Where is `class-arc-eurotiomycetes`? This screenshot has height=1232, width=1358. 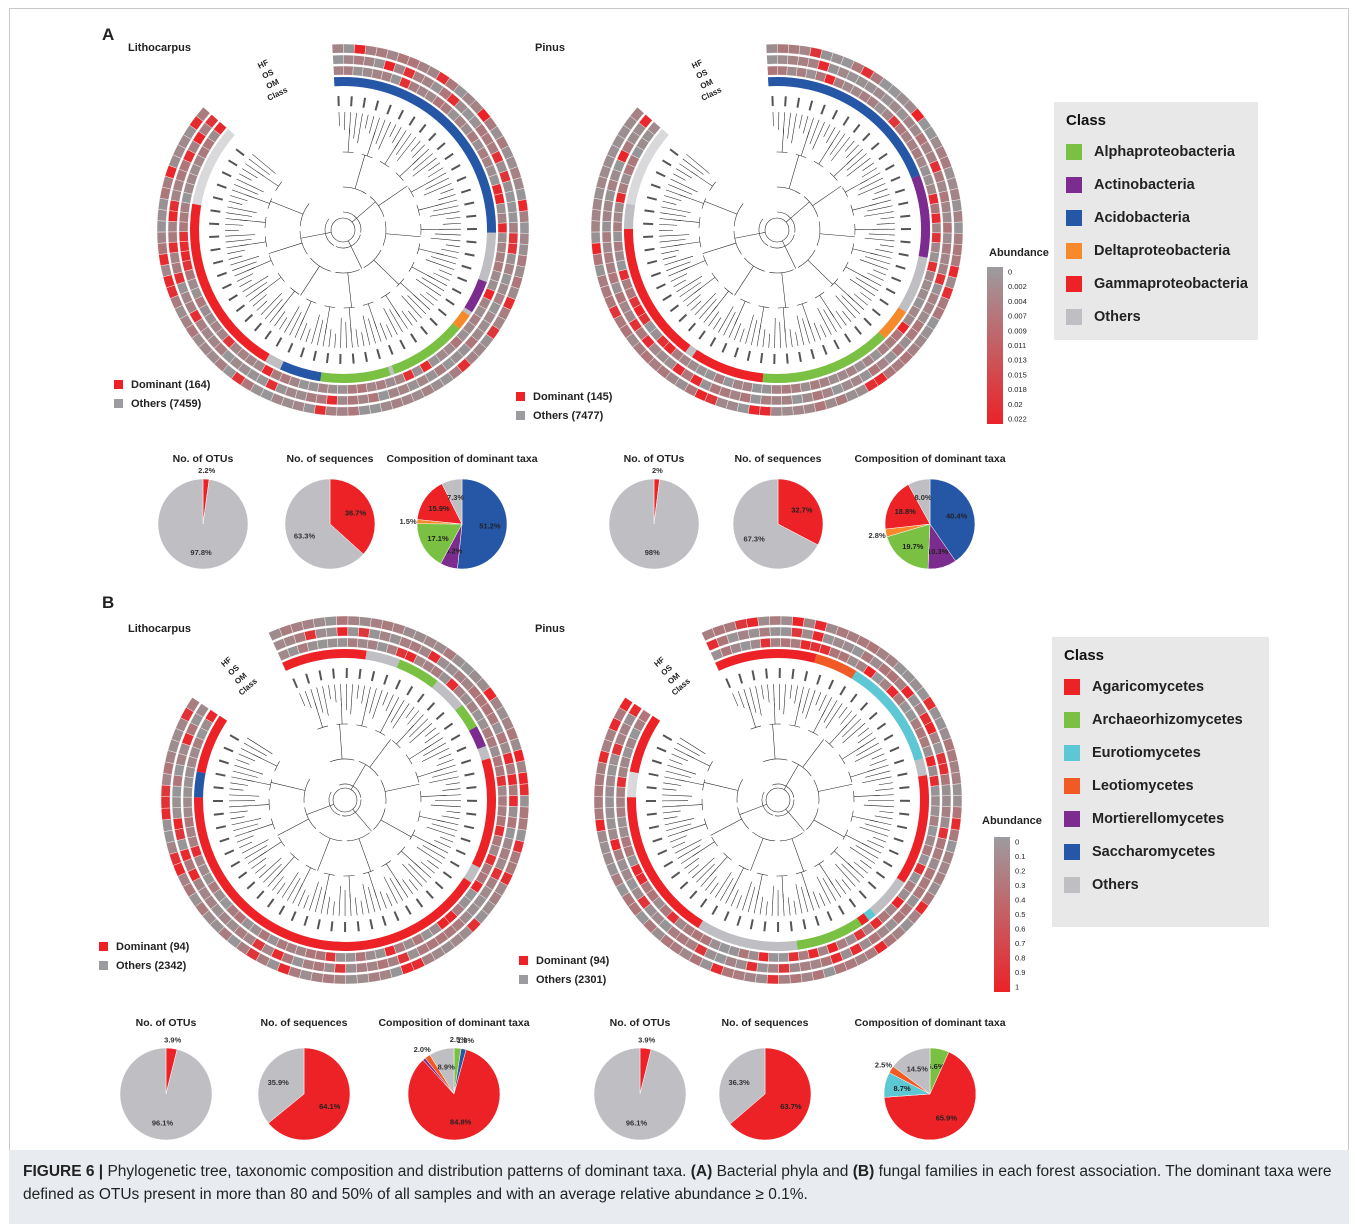 class-arc-eurotiomycetes is located at coordinates (887, 715).